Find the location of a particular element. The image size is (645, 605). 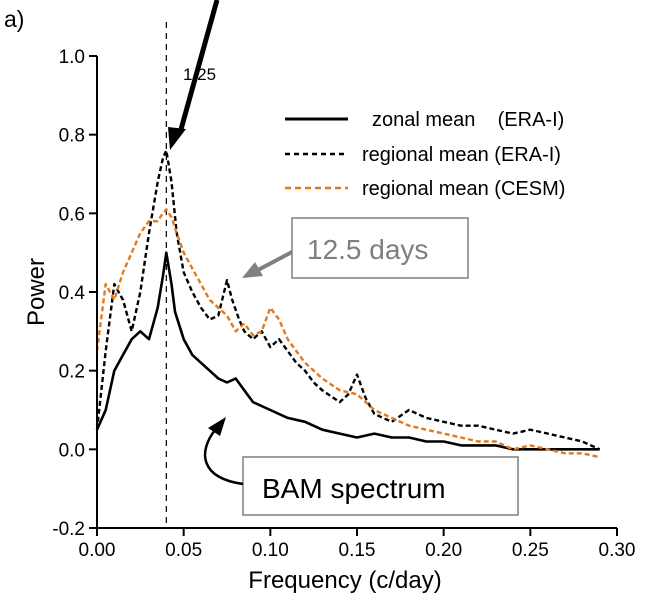

panel-label: a) is located at coordinates (14, 19).